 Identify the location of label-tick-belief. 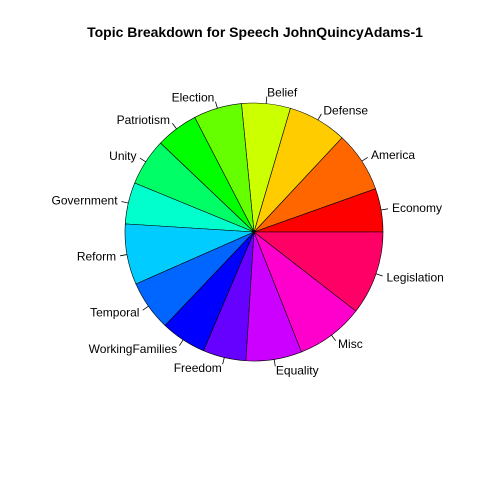
(266, 100).